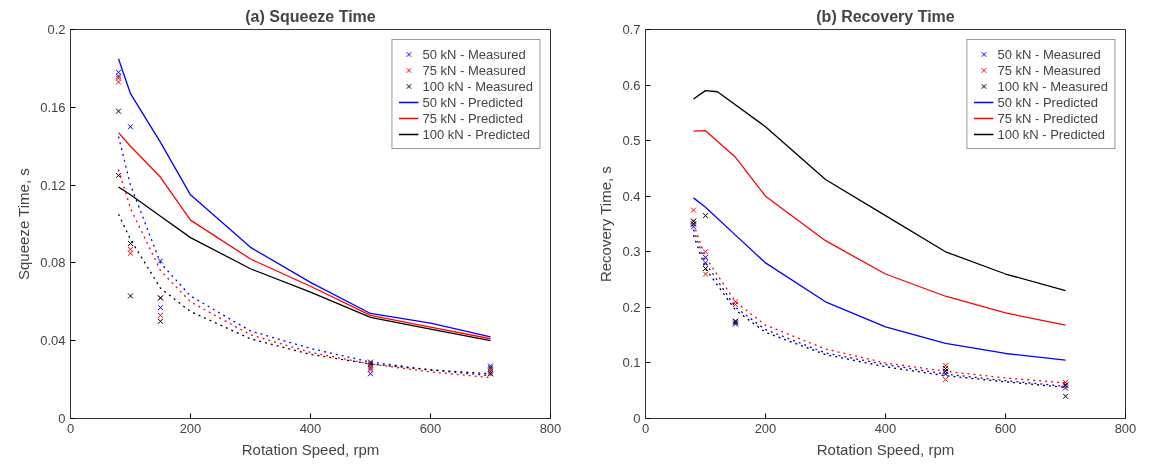 The image size is (1162, 464). I want to click on y-tick-label: 0.04, so click(53, 341).